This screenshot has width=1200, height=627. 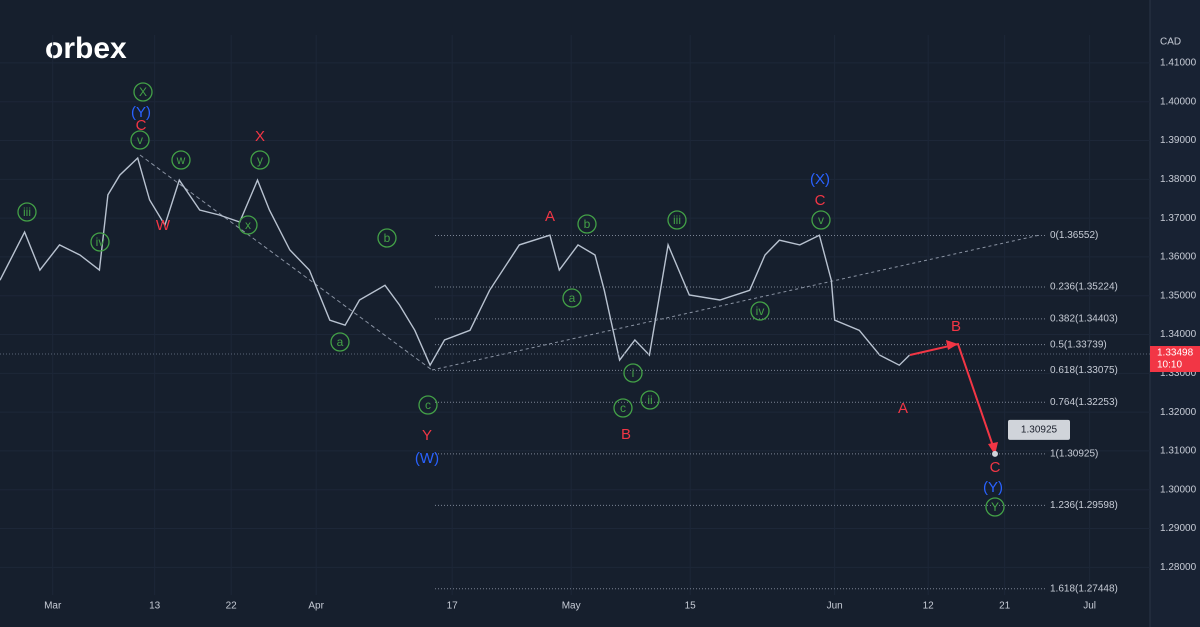 I want to click on y-tick-label: 1.38000, so click(x=1178, y=179).